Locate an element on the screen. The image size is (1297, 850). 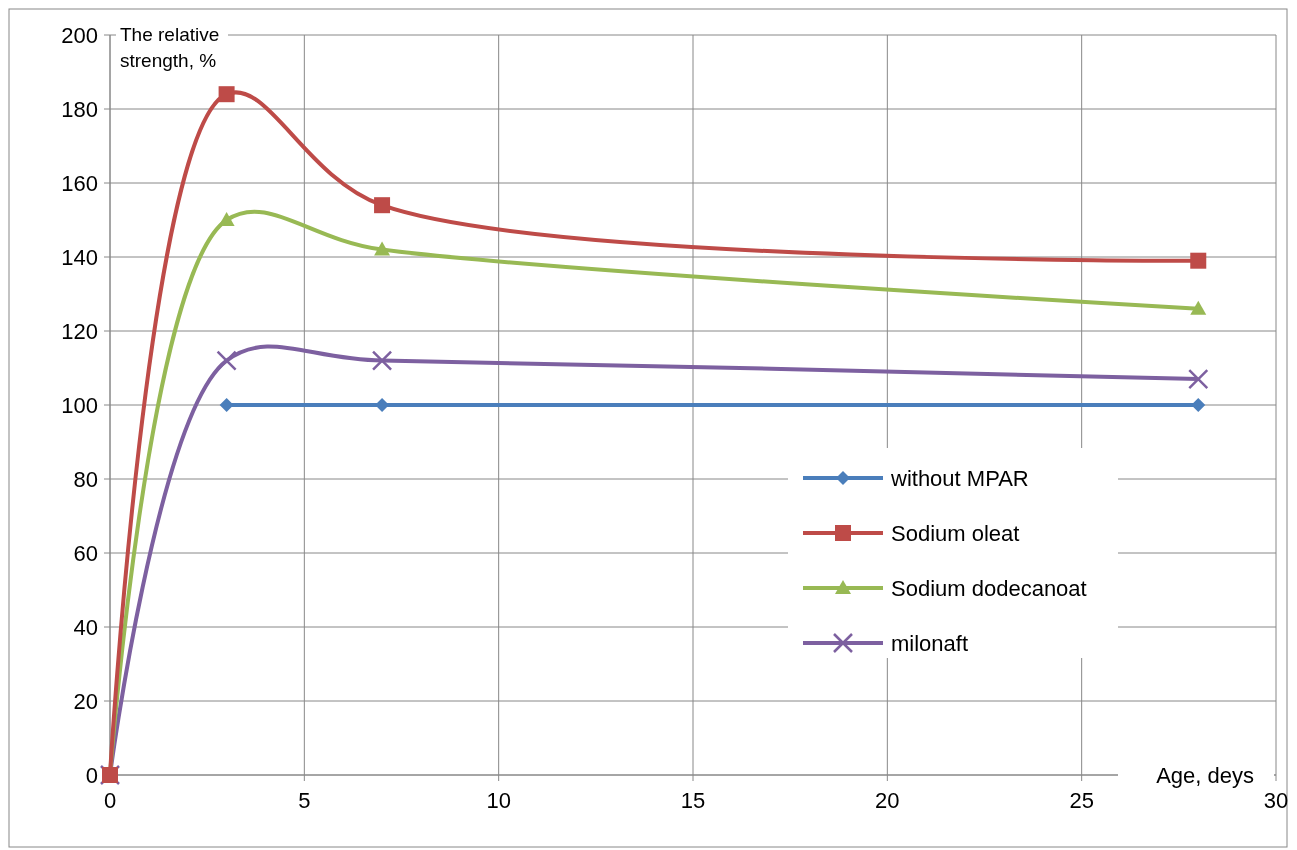
x-tick-label: 30 is located at coordinates (1276, 800).